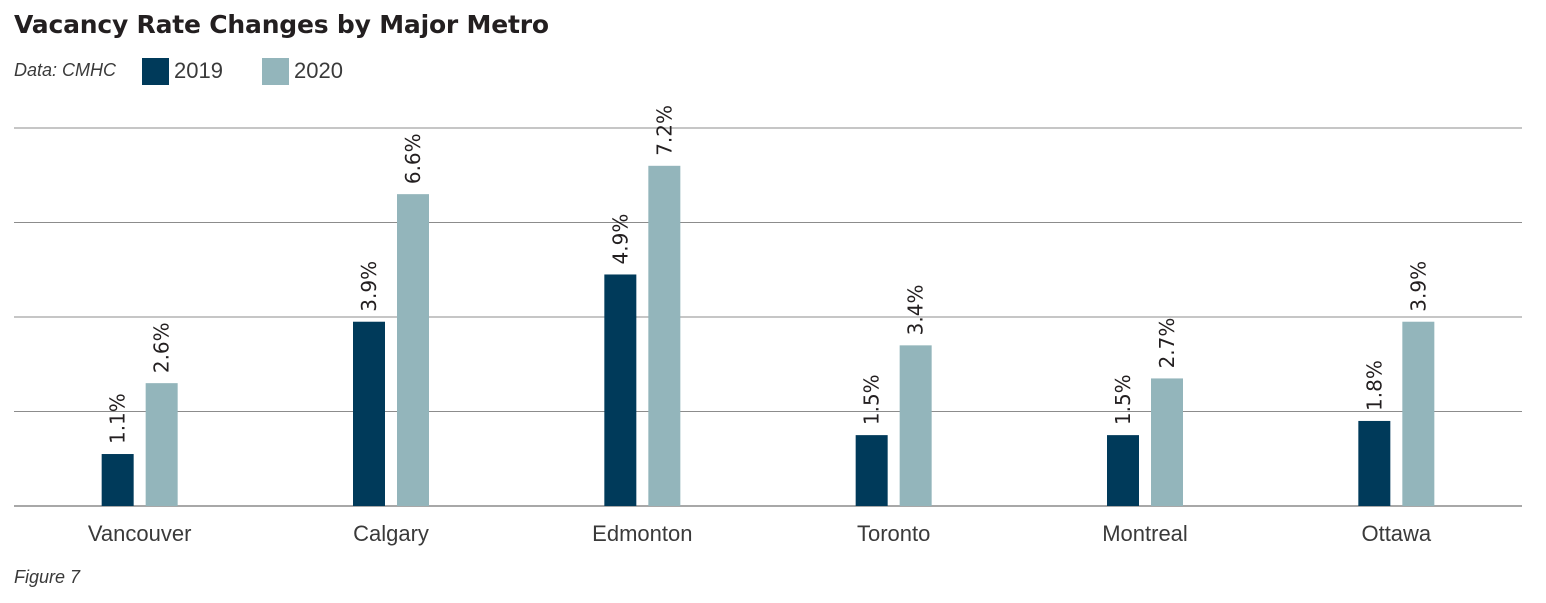 The image size is (1546, 603). What do you see at coordinates (275, 71) in the screenshot?
I see `legend-swatch-2020` at bounding box center [275, 71].